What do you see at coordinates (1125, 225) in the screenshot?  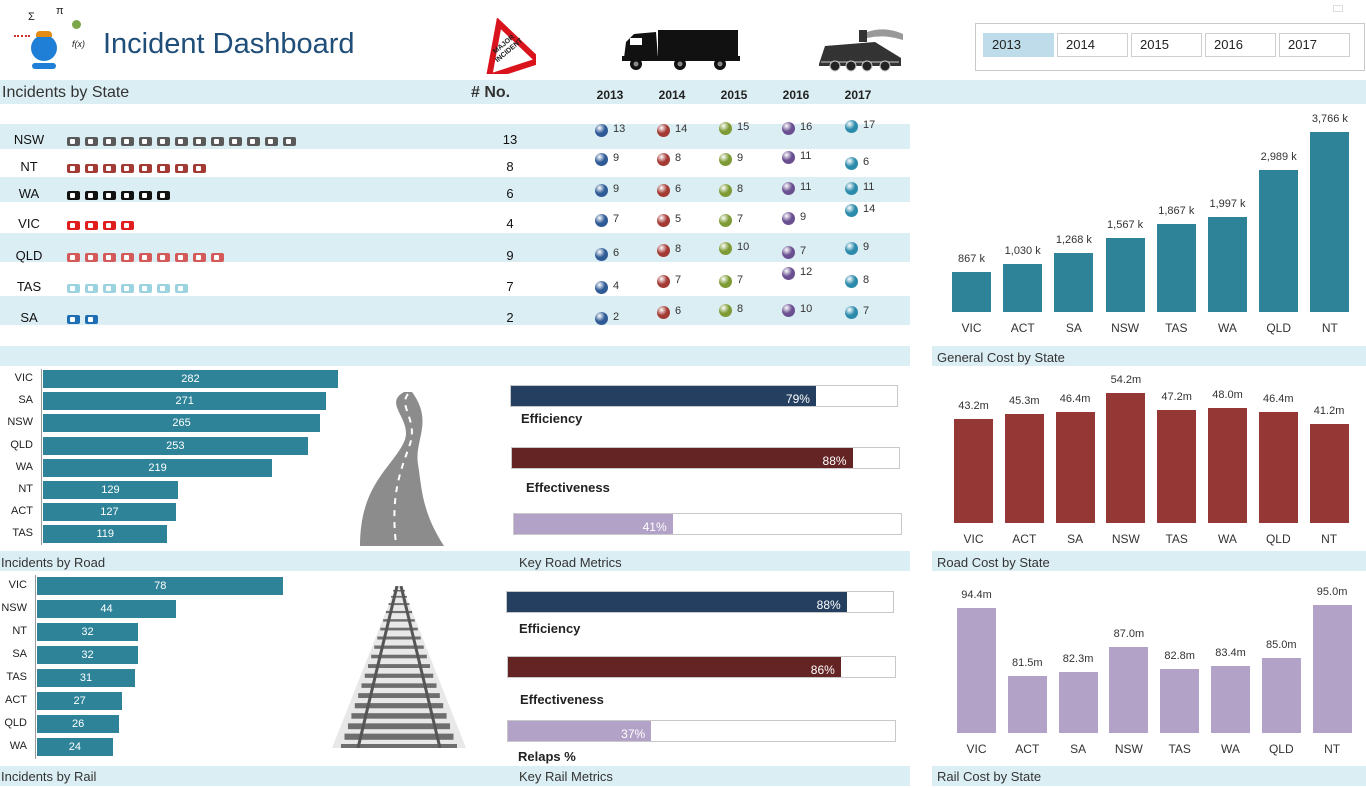 I see `cost-bar-value: 1,567 k` at bounding box center [1125, 225].